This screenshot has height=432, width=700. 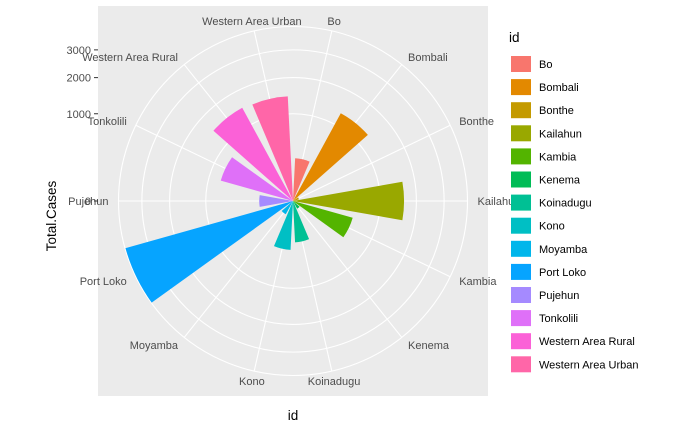 I want to click on legend-key-koinadugu, so click(x=521, y=202).